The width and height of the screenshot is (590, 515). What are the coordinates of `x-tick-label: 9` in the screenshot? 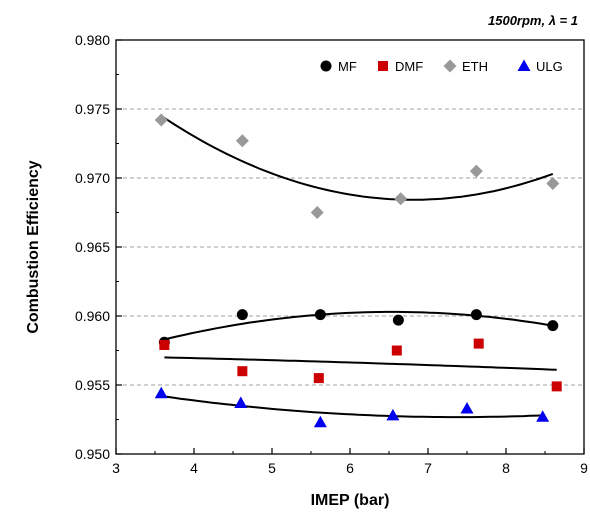 It's located at (584, 468).